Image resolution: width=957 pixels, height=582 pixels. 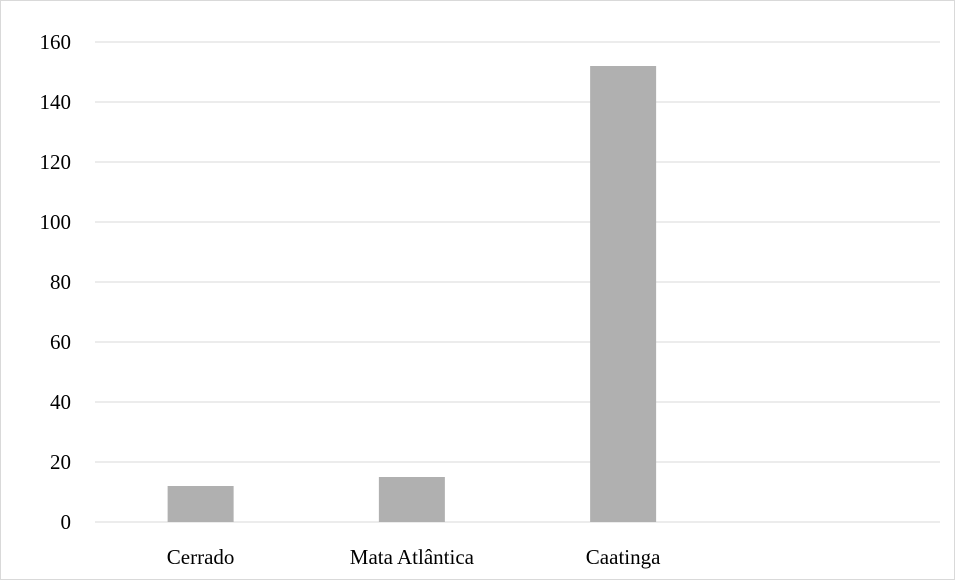 What do you see at coordinates (623, 294) in the screenshot?
I see `bar-caatinga` at bounding box center [623, 294].